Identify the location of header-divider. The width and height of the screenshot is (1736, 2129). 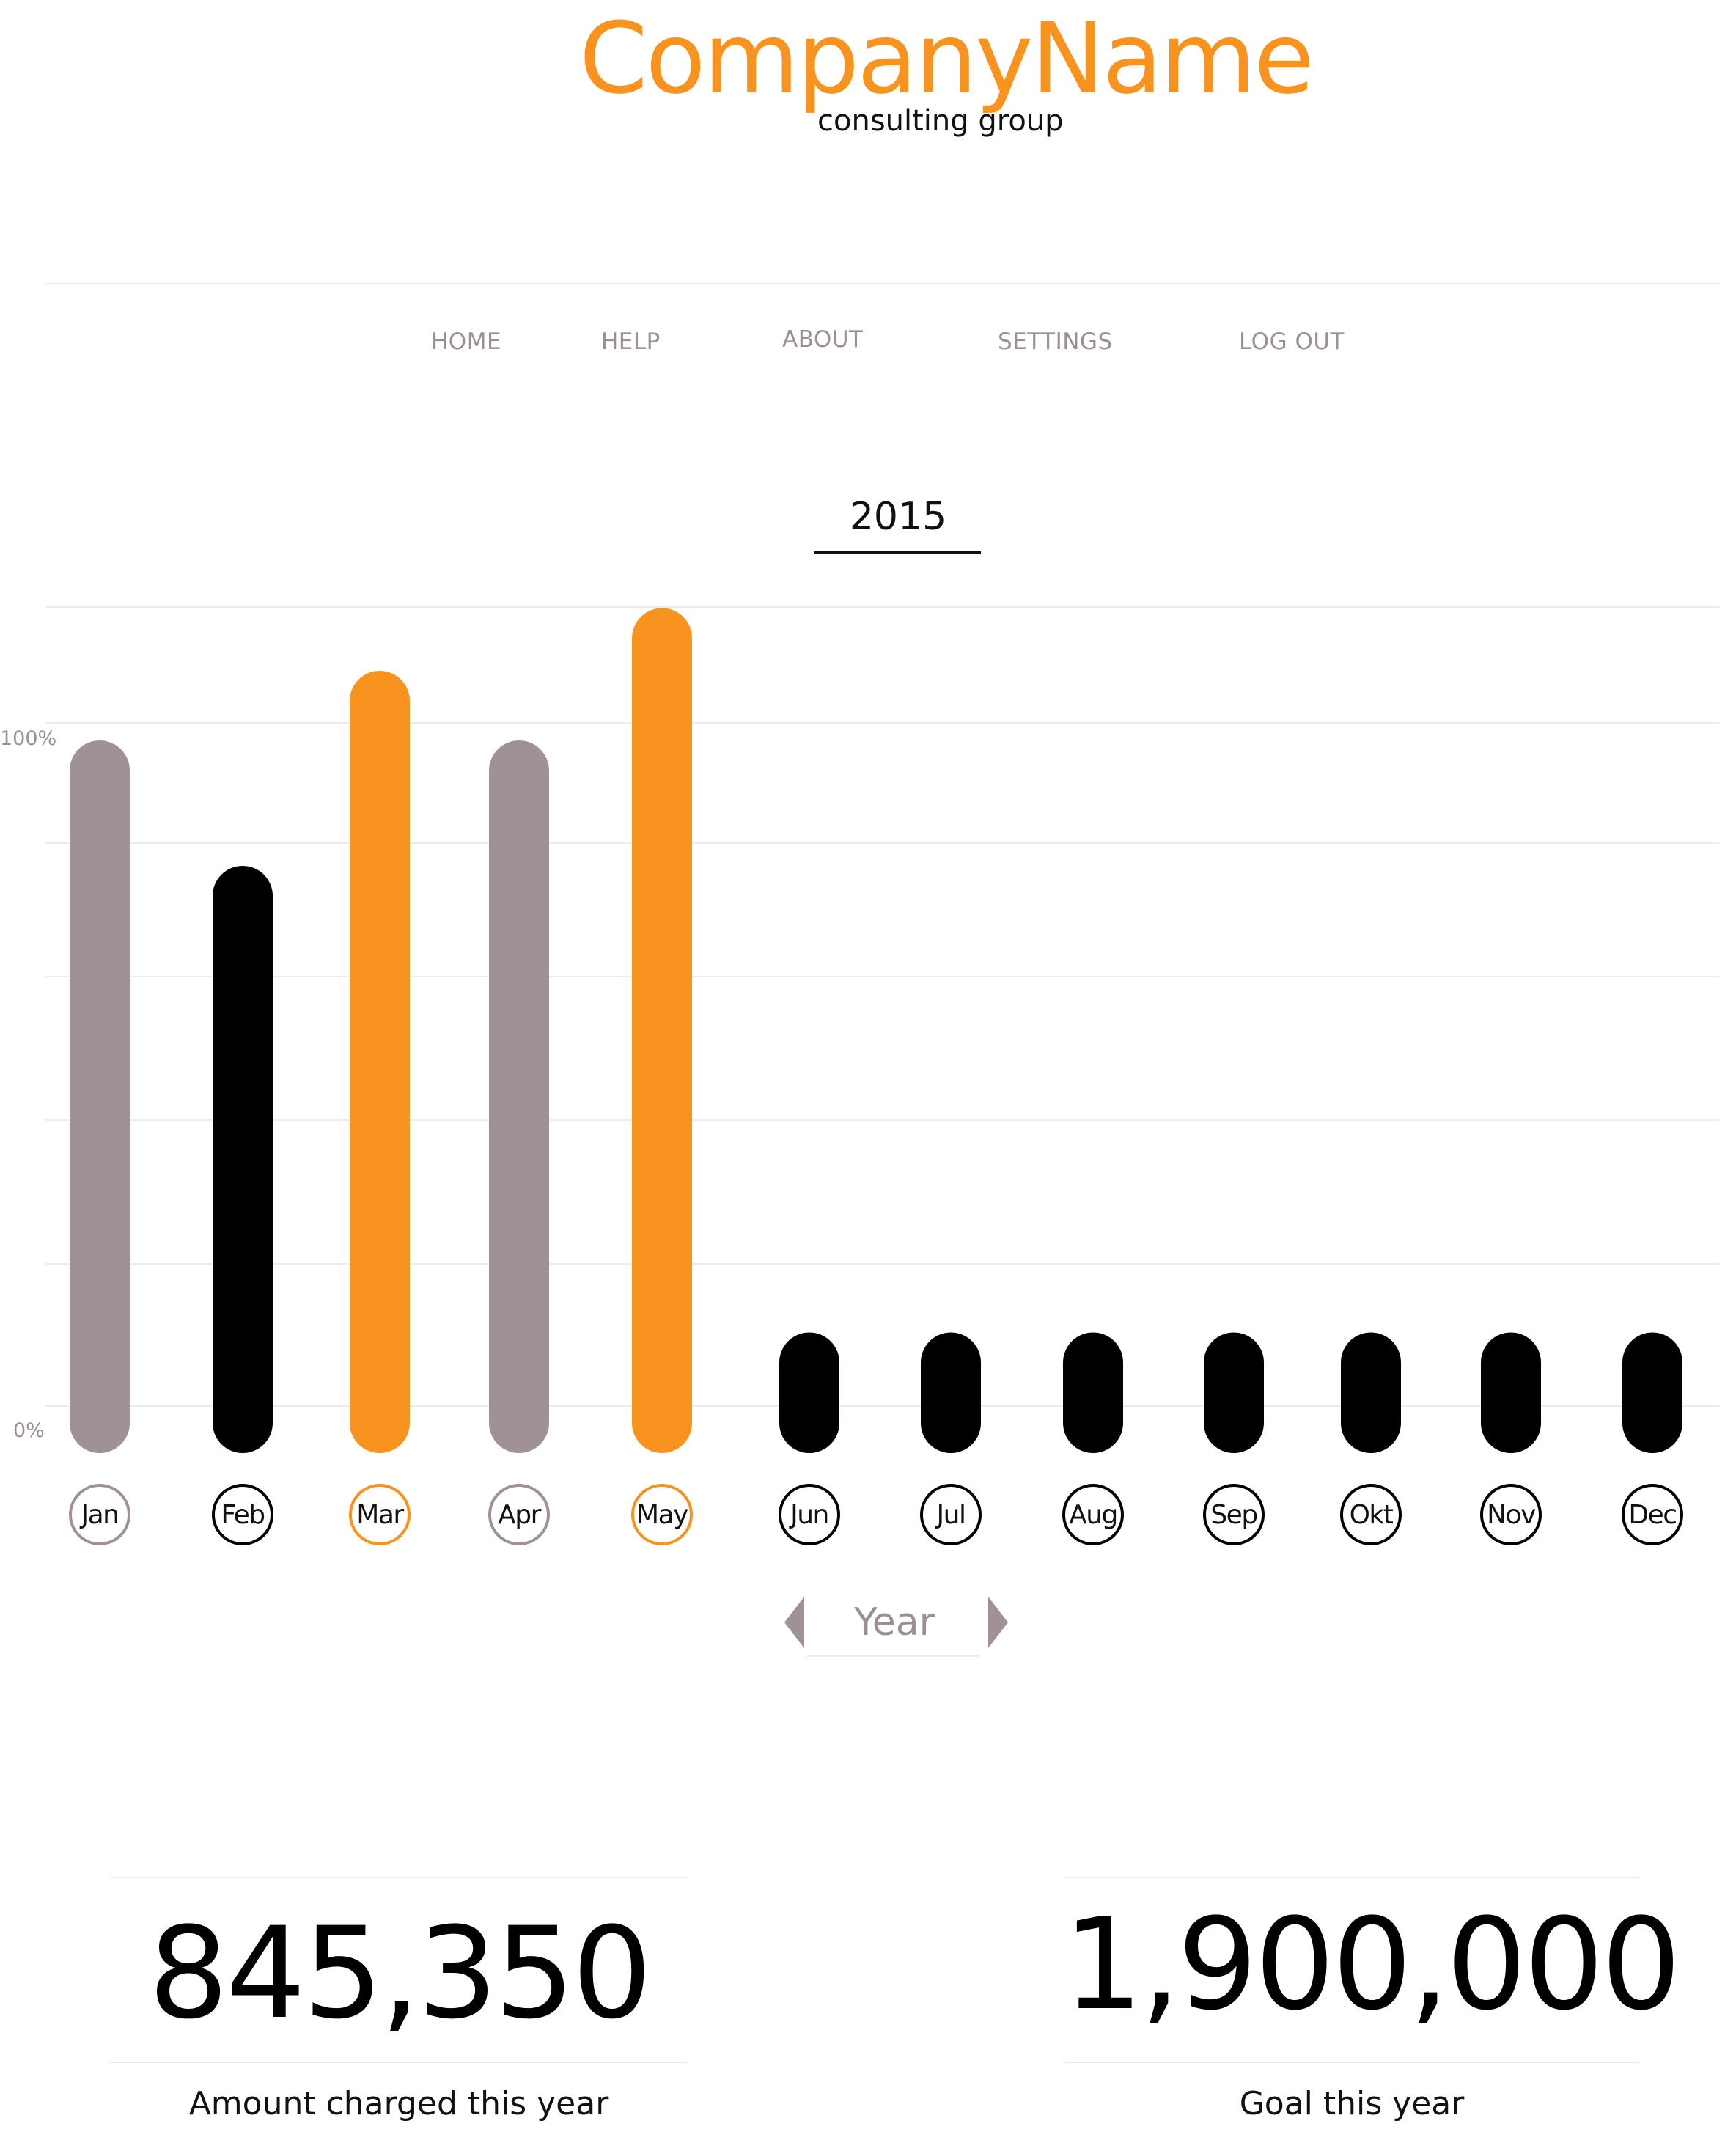
(882, 283).